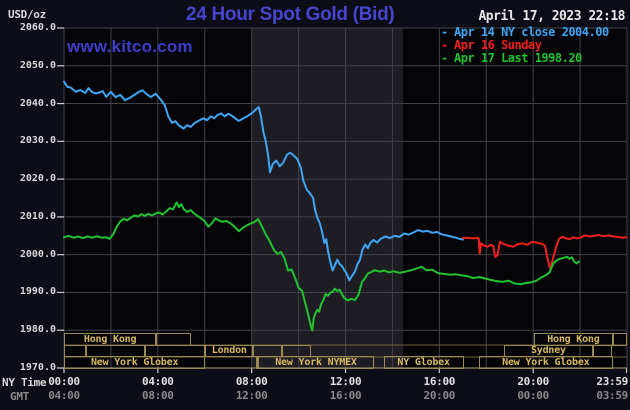 Image resolution: width=630 pixels, height=410 pixels. What do you see at coordinates (533, 381) in the screenshot?
I see `x-tick-label-ny: 20:00` at bounding box center [533, 381].